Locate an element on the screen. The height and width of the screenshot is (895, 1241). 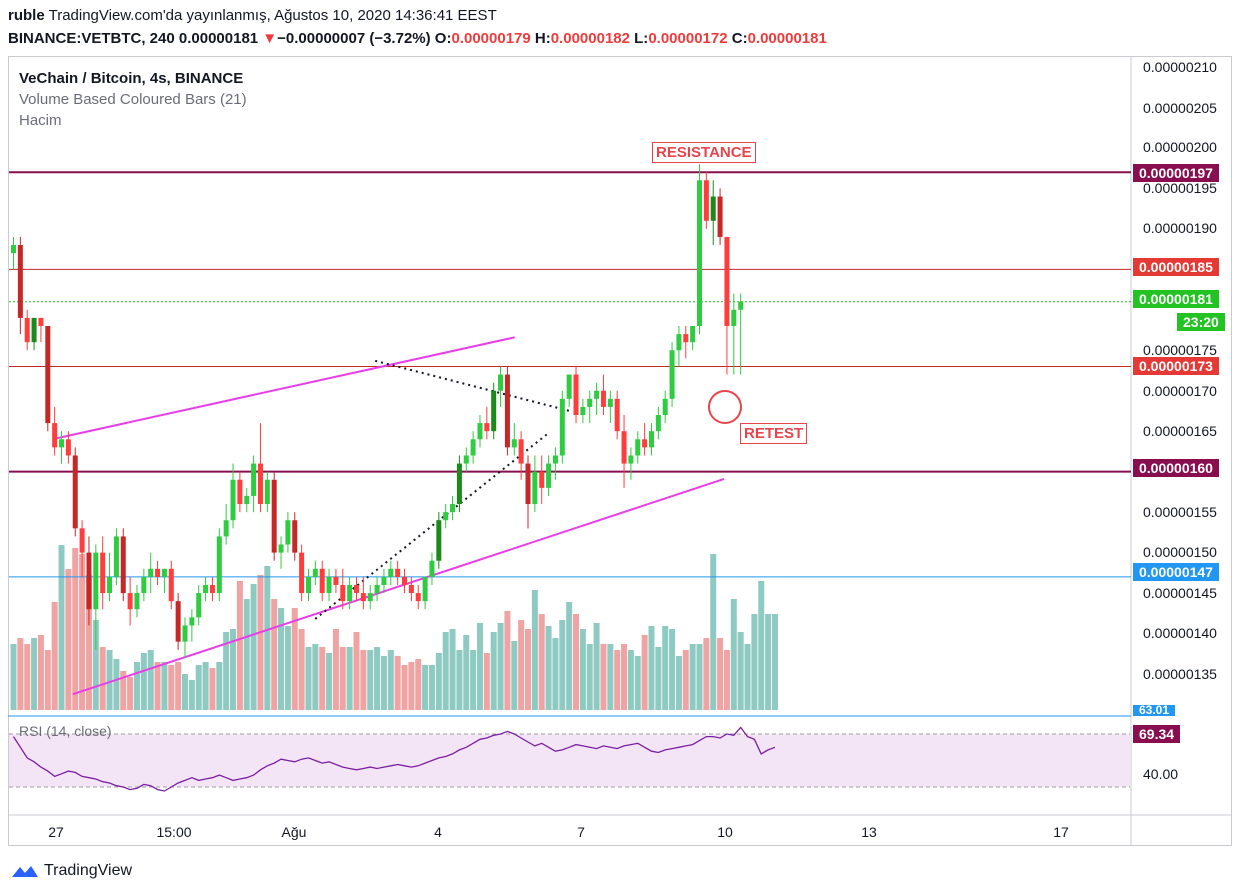
trendline-lower-pink is located at coordinates (398, 587).